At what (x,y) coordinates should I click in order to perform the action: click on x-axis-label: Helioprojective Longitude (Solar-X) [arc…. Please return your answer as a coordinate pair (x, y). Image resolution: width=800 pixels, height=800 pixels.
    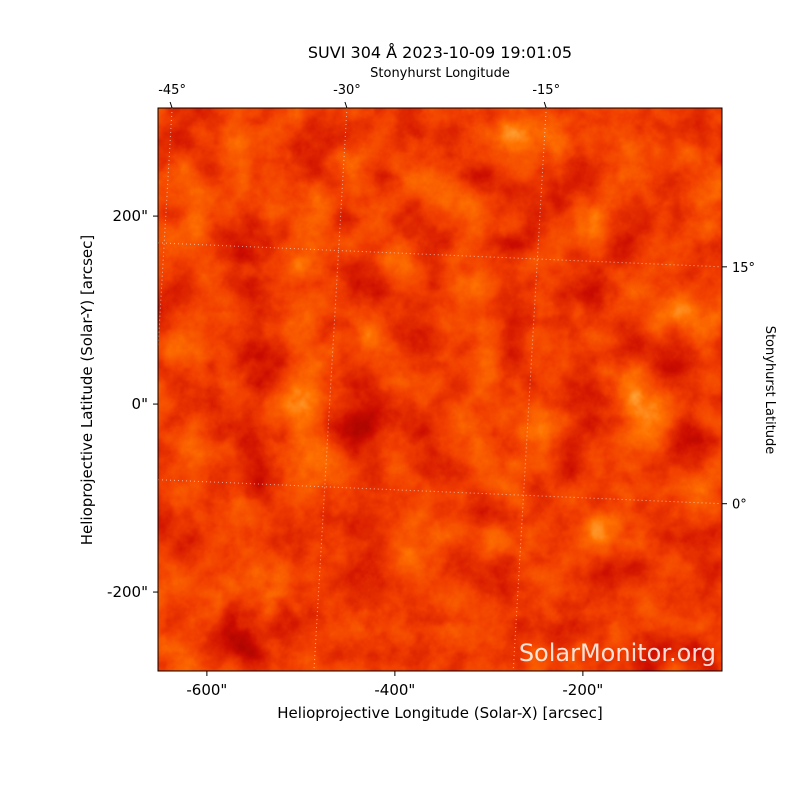
    Looking at the image, I should click on (439, 713).